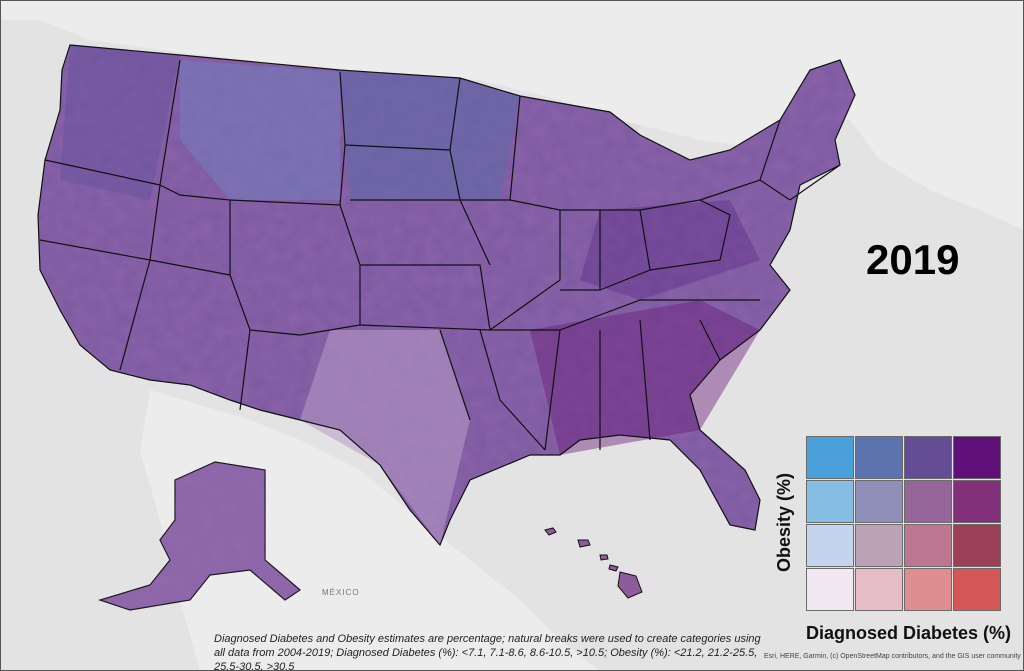 Image resolution: width=1024 pixels, height=671 pixels. Describe the element at coordinates (784, 522) in the screenshot. I see `legend-y-label: Obesity (%)` at that location.